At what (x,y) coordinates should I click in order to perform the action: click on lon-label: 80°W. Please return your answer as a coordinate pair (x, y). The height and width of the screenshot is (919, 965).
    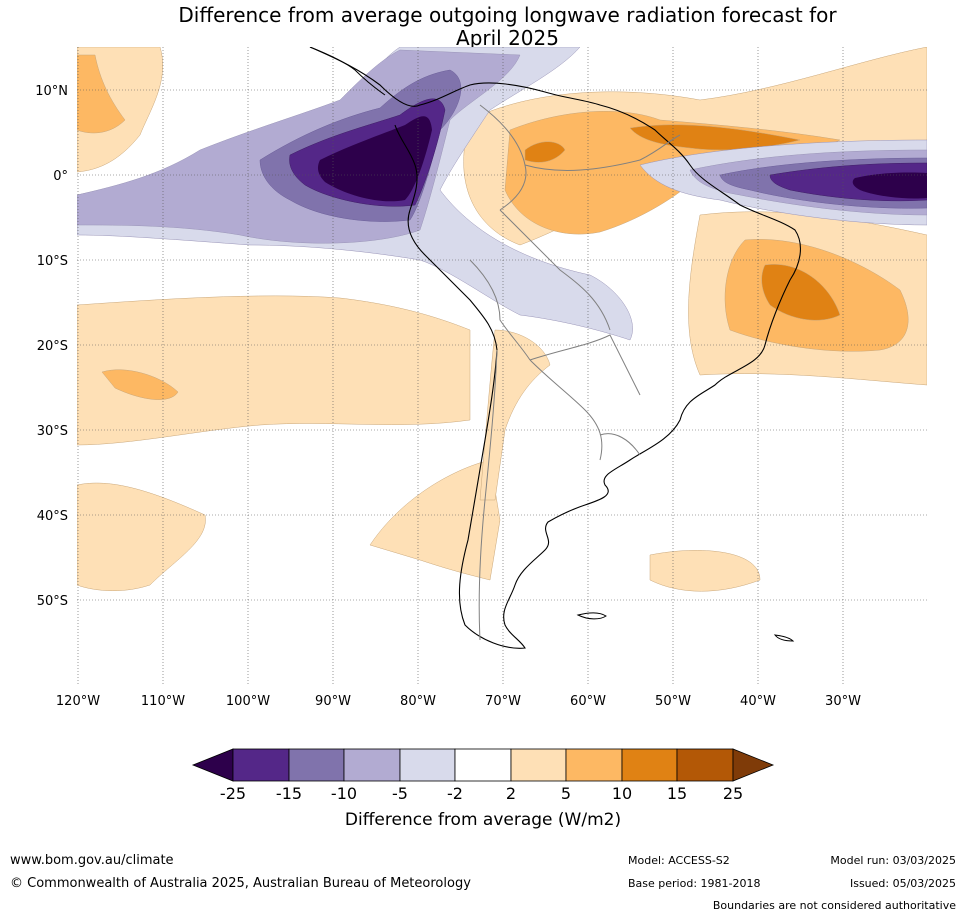
    Looking at the image, I should click on (418, 701).